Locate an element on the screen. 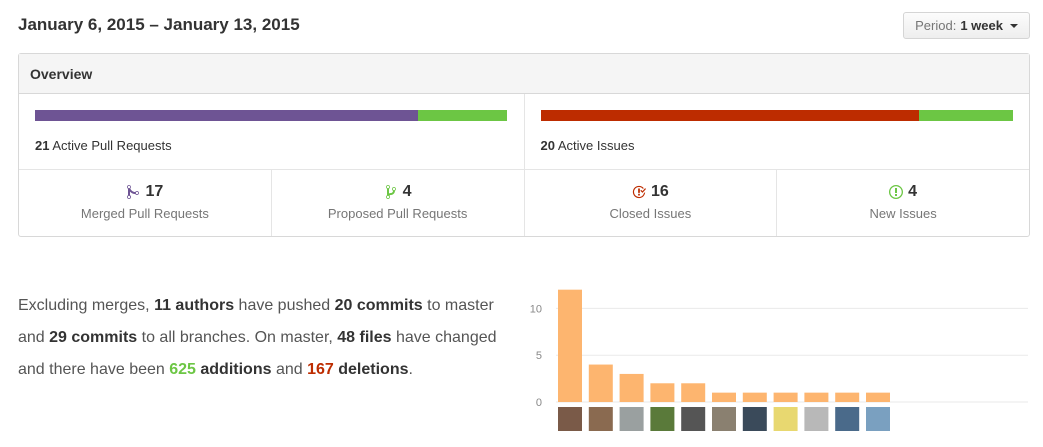  closed-issues-stat: 16 Closed Issues is located at coordinates (650, 203).